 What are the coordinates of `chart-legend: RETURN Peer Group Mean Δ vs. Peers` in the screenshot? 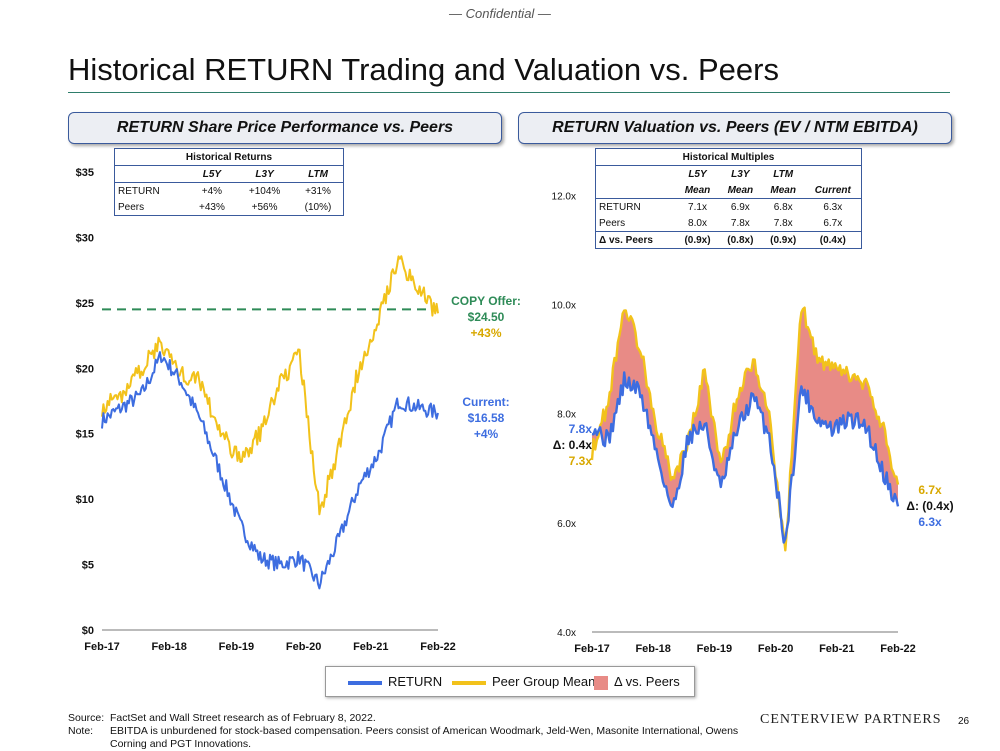 It's located at (510, 681).